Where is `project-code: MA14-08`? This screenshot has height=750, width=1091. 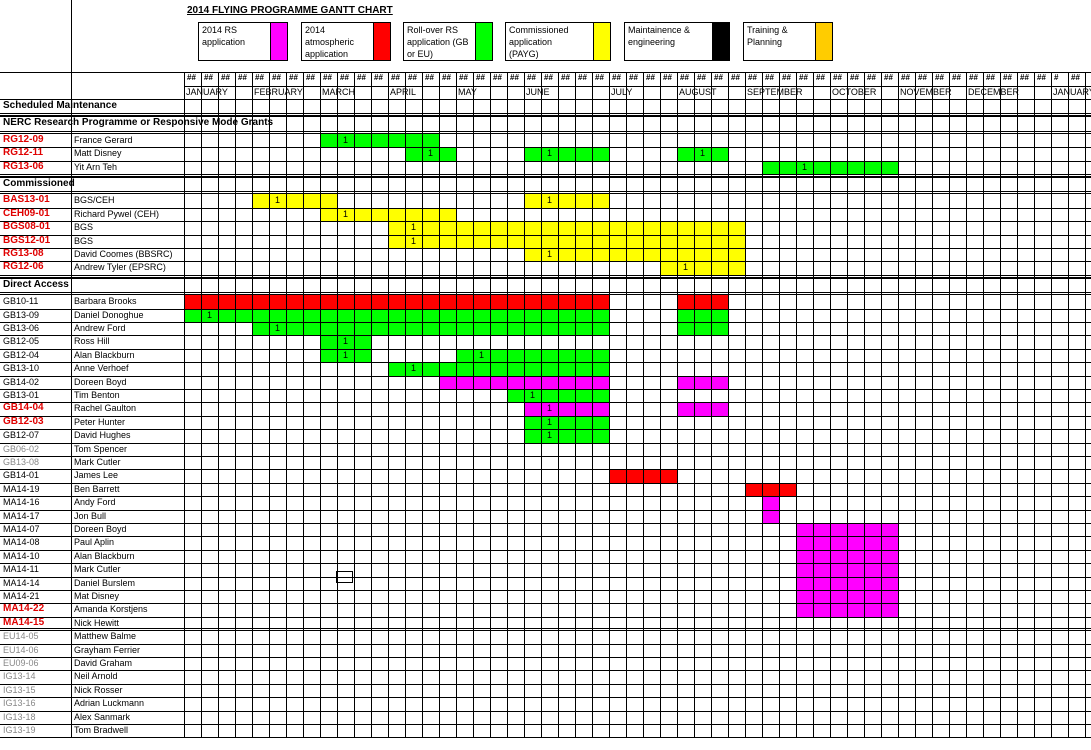
project-code: MA14-08 is located at coordinates (21, 542).